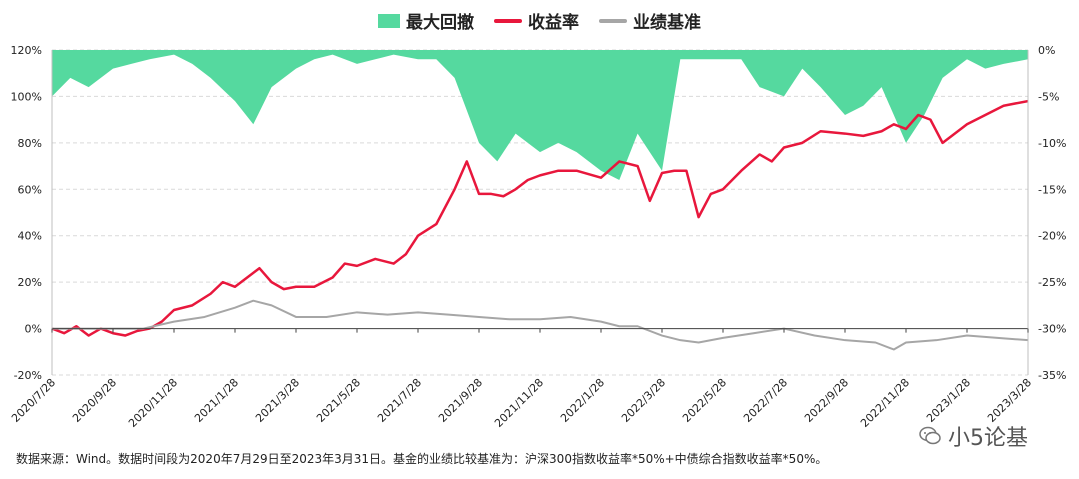 This screenshot has height=479, width=1079. Describe the element at coordinates (582, 400) in the screenshot. I see `x-tick-label: 2022/1/28` at that location.